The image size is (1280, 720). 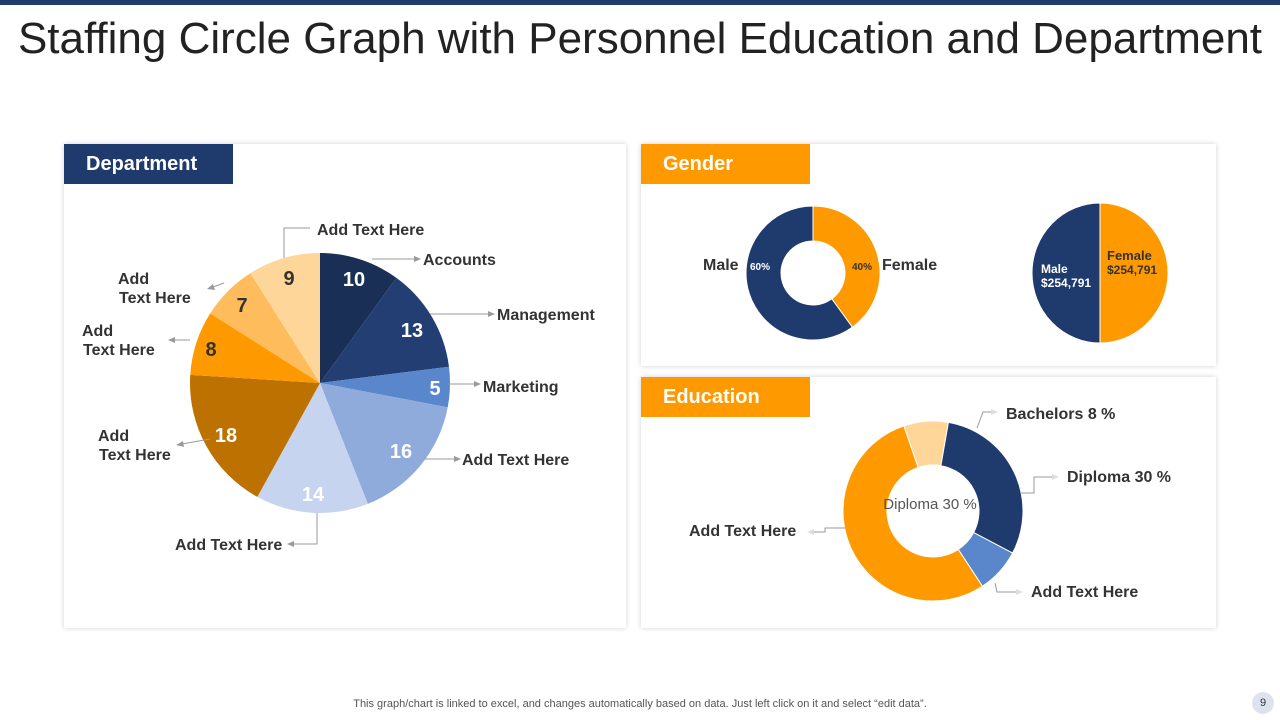 I want to click on department-callout-lines, so click(x=332, y=386).